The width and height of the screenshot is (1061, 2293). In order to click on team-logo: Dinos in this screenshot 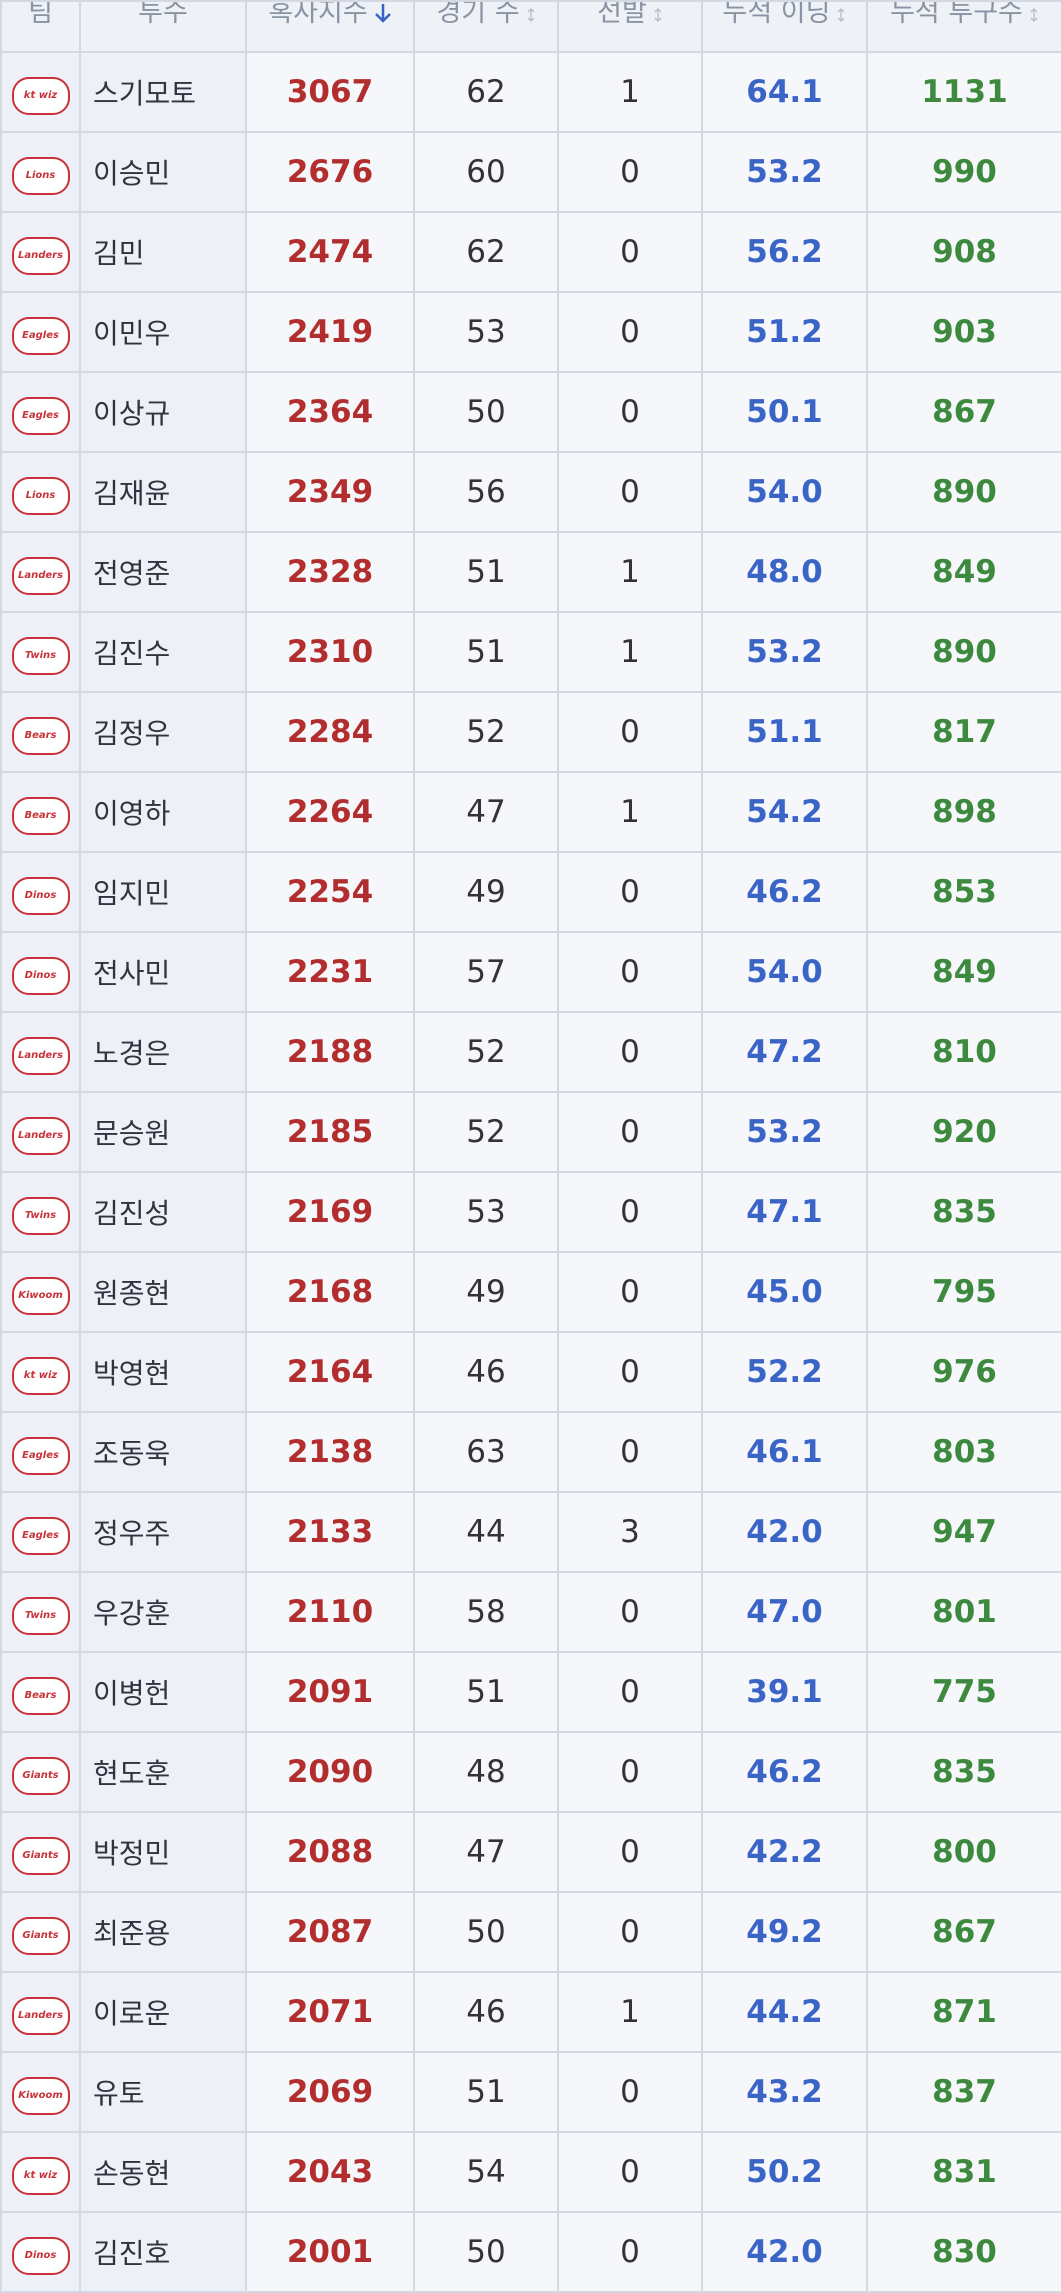, I will do `click(40, 895)`.